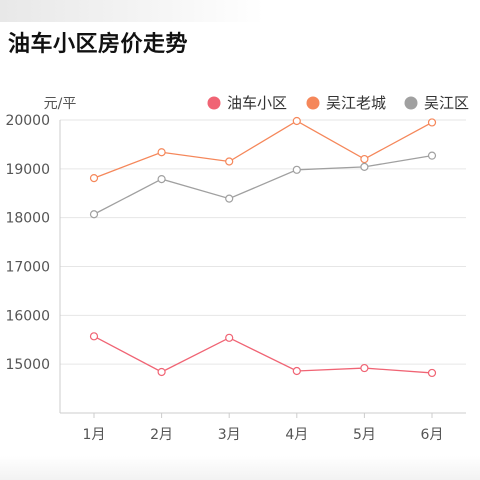 This screenshot has width=480, height=480. Describe the element at coordinates (27, 365) in the screenshot. I see `y-tick-label: 15000` at that location.